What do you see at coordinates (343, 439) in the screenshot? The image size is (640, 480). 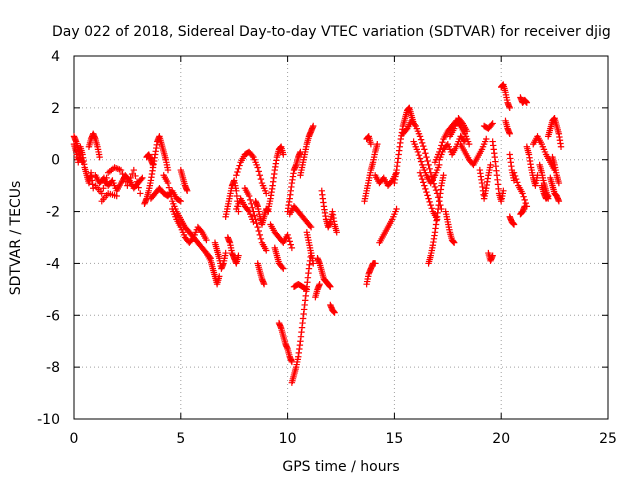 I see `x-tick-labels: 0 5 10 15 20 25` at bounding box center [343, 439].